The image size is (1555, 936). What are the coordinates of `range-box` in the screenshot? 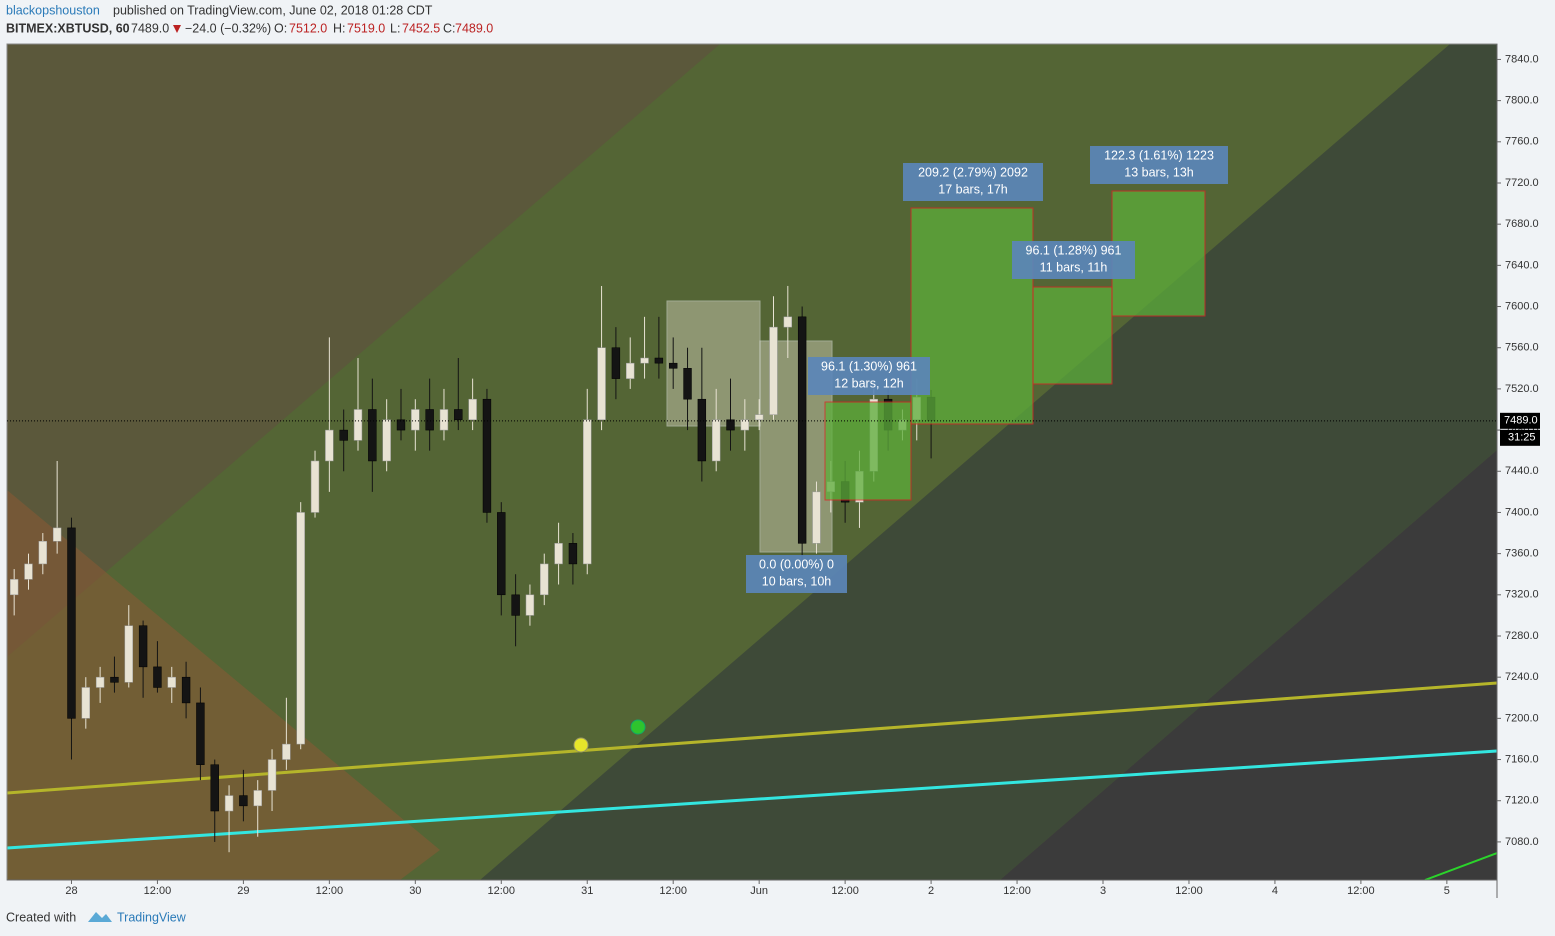 It's located at (713, 363).